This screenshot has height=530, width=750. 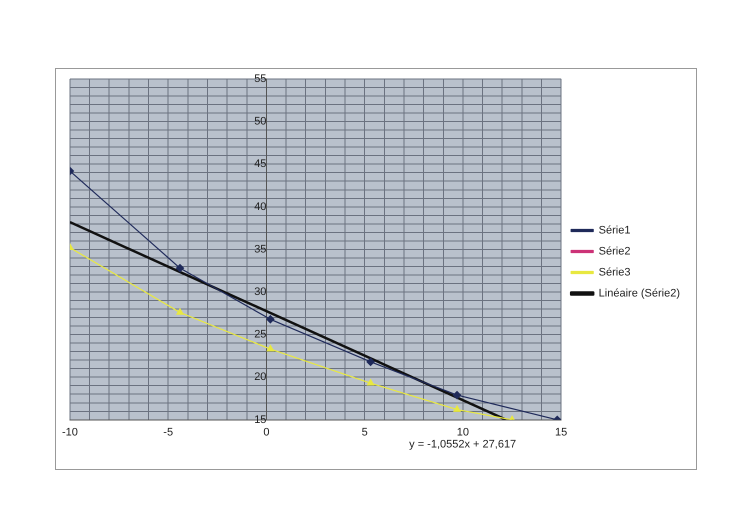 What do you see at coordinates (463, 432) in the screenshot?
I see `x-tick-label: 10` at bounding box center [463, 432].